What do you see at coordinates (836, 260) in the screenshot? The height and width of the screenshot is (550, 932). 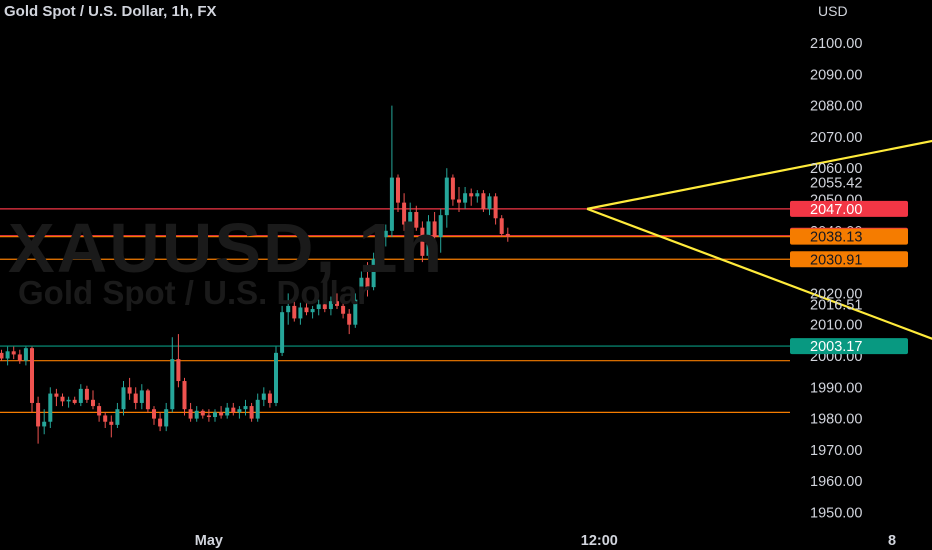 I see `price-tag-label: 2030.91` at bounding box center [836, 260].